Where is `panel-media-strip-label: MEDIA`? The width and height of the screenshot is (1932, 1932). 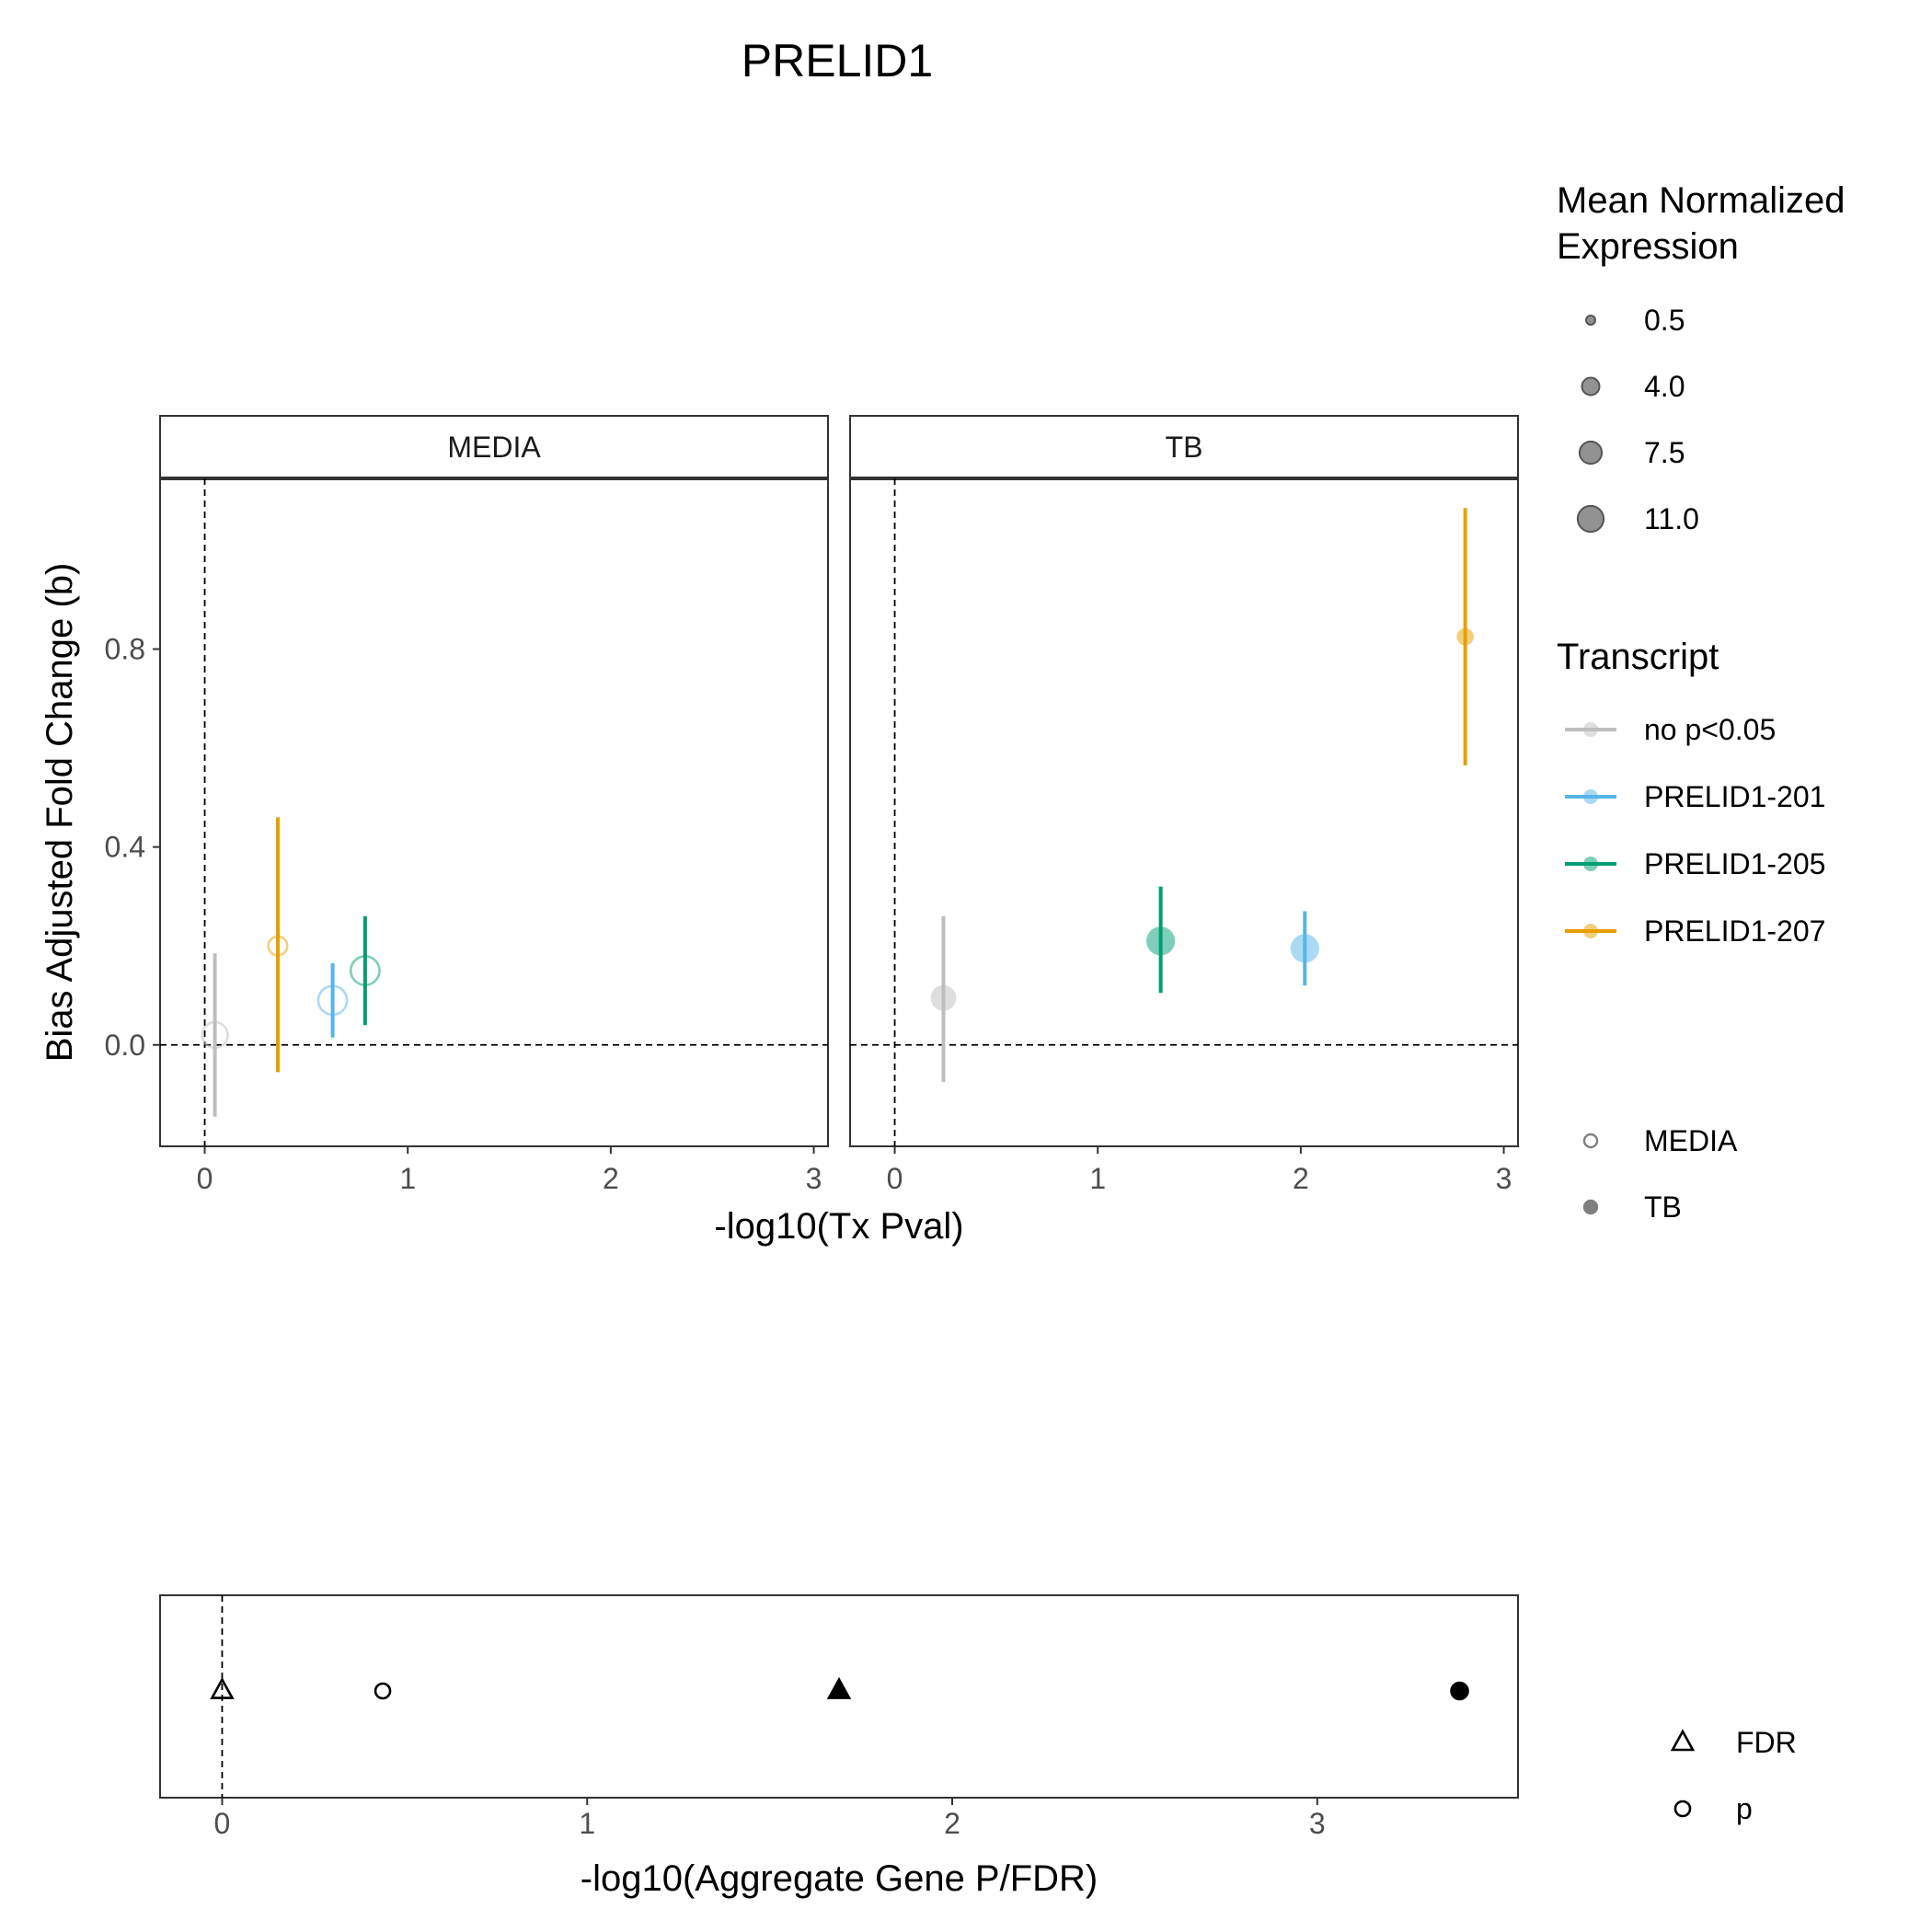
panel-media-strip-label: MEDIA is located at coordinates (494, 447).